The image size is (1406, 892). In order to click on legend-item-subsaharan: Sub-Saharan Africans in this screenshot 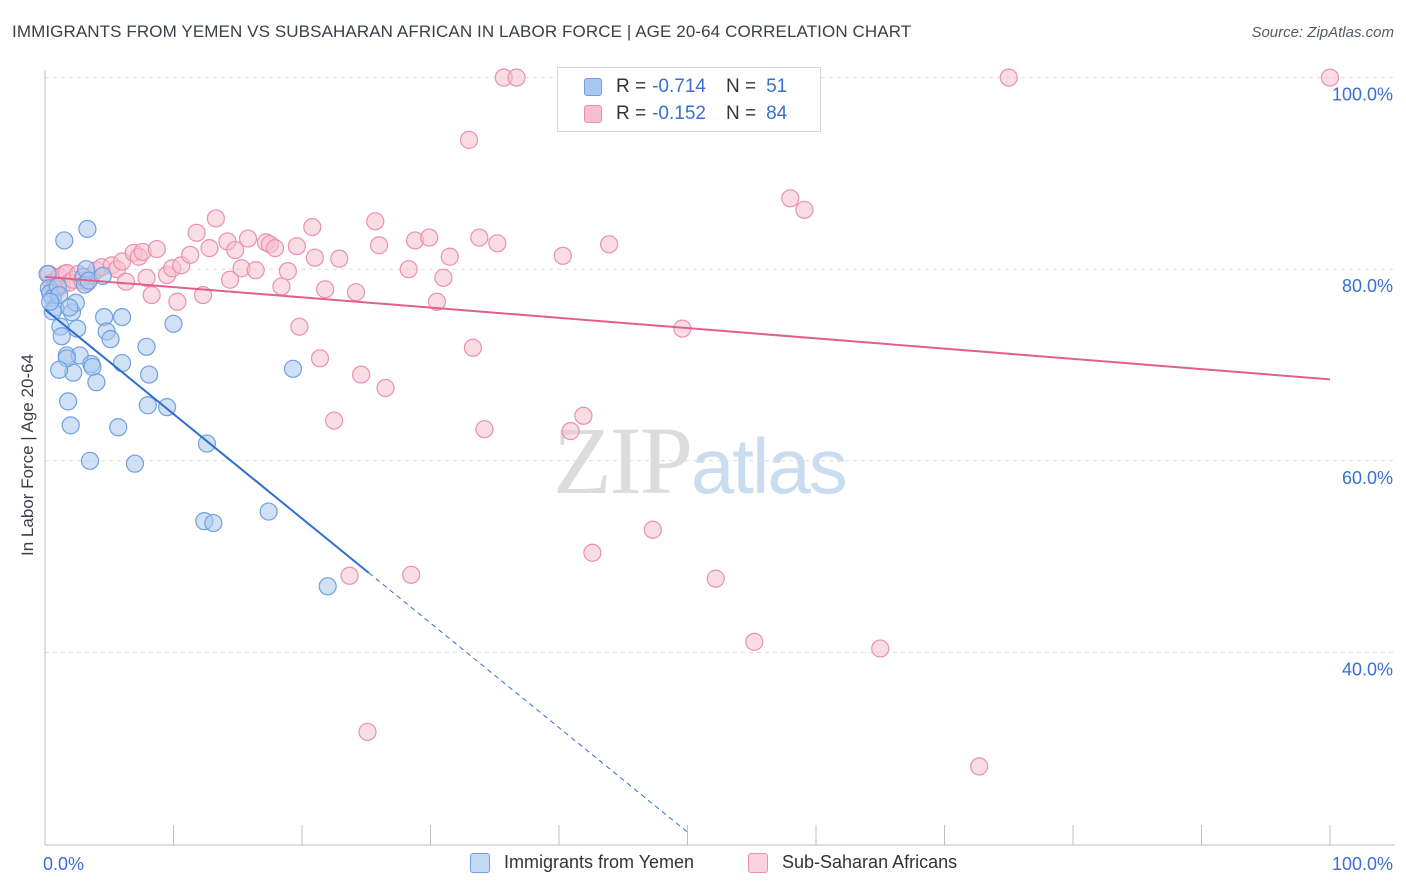, I will do `click(852, 862)`.